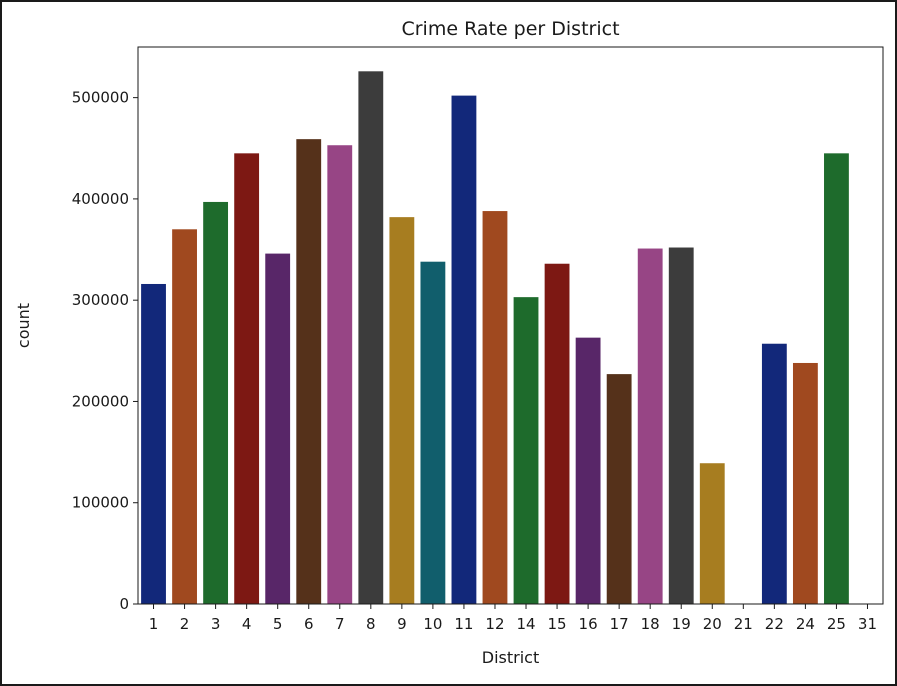 The width and height of the screenshot is (897, 686). I want to click on y-tick-label: 200000, so click(100, 401).